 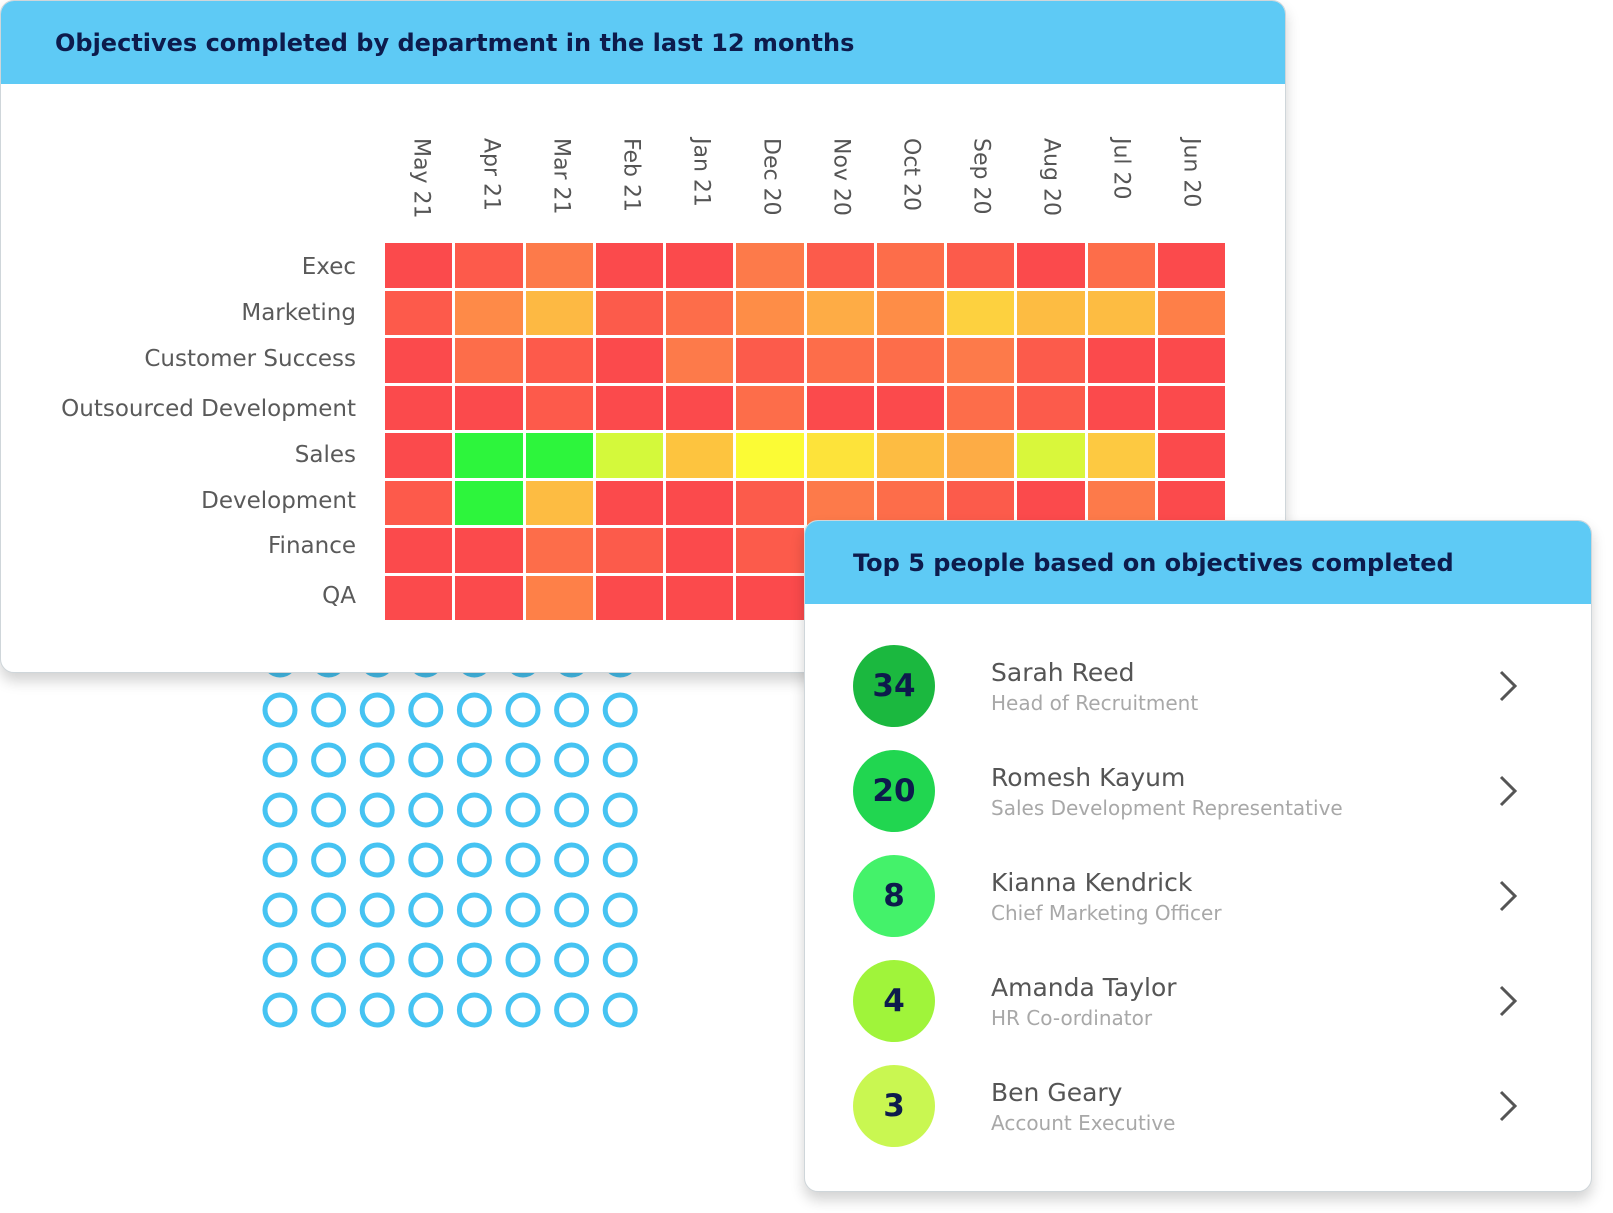 What do you see at coordinates (894, 1001) in the screenshot?
I see `score-badge: 4` at bounding box center [894, 1001].